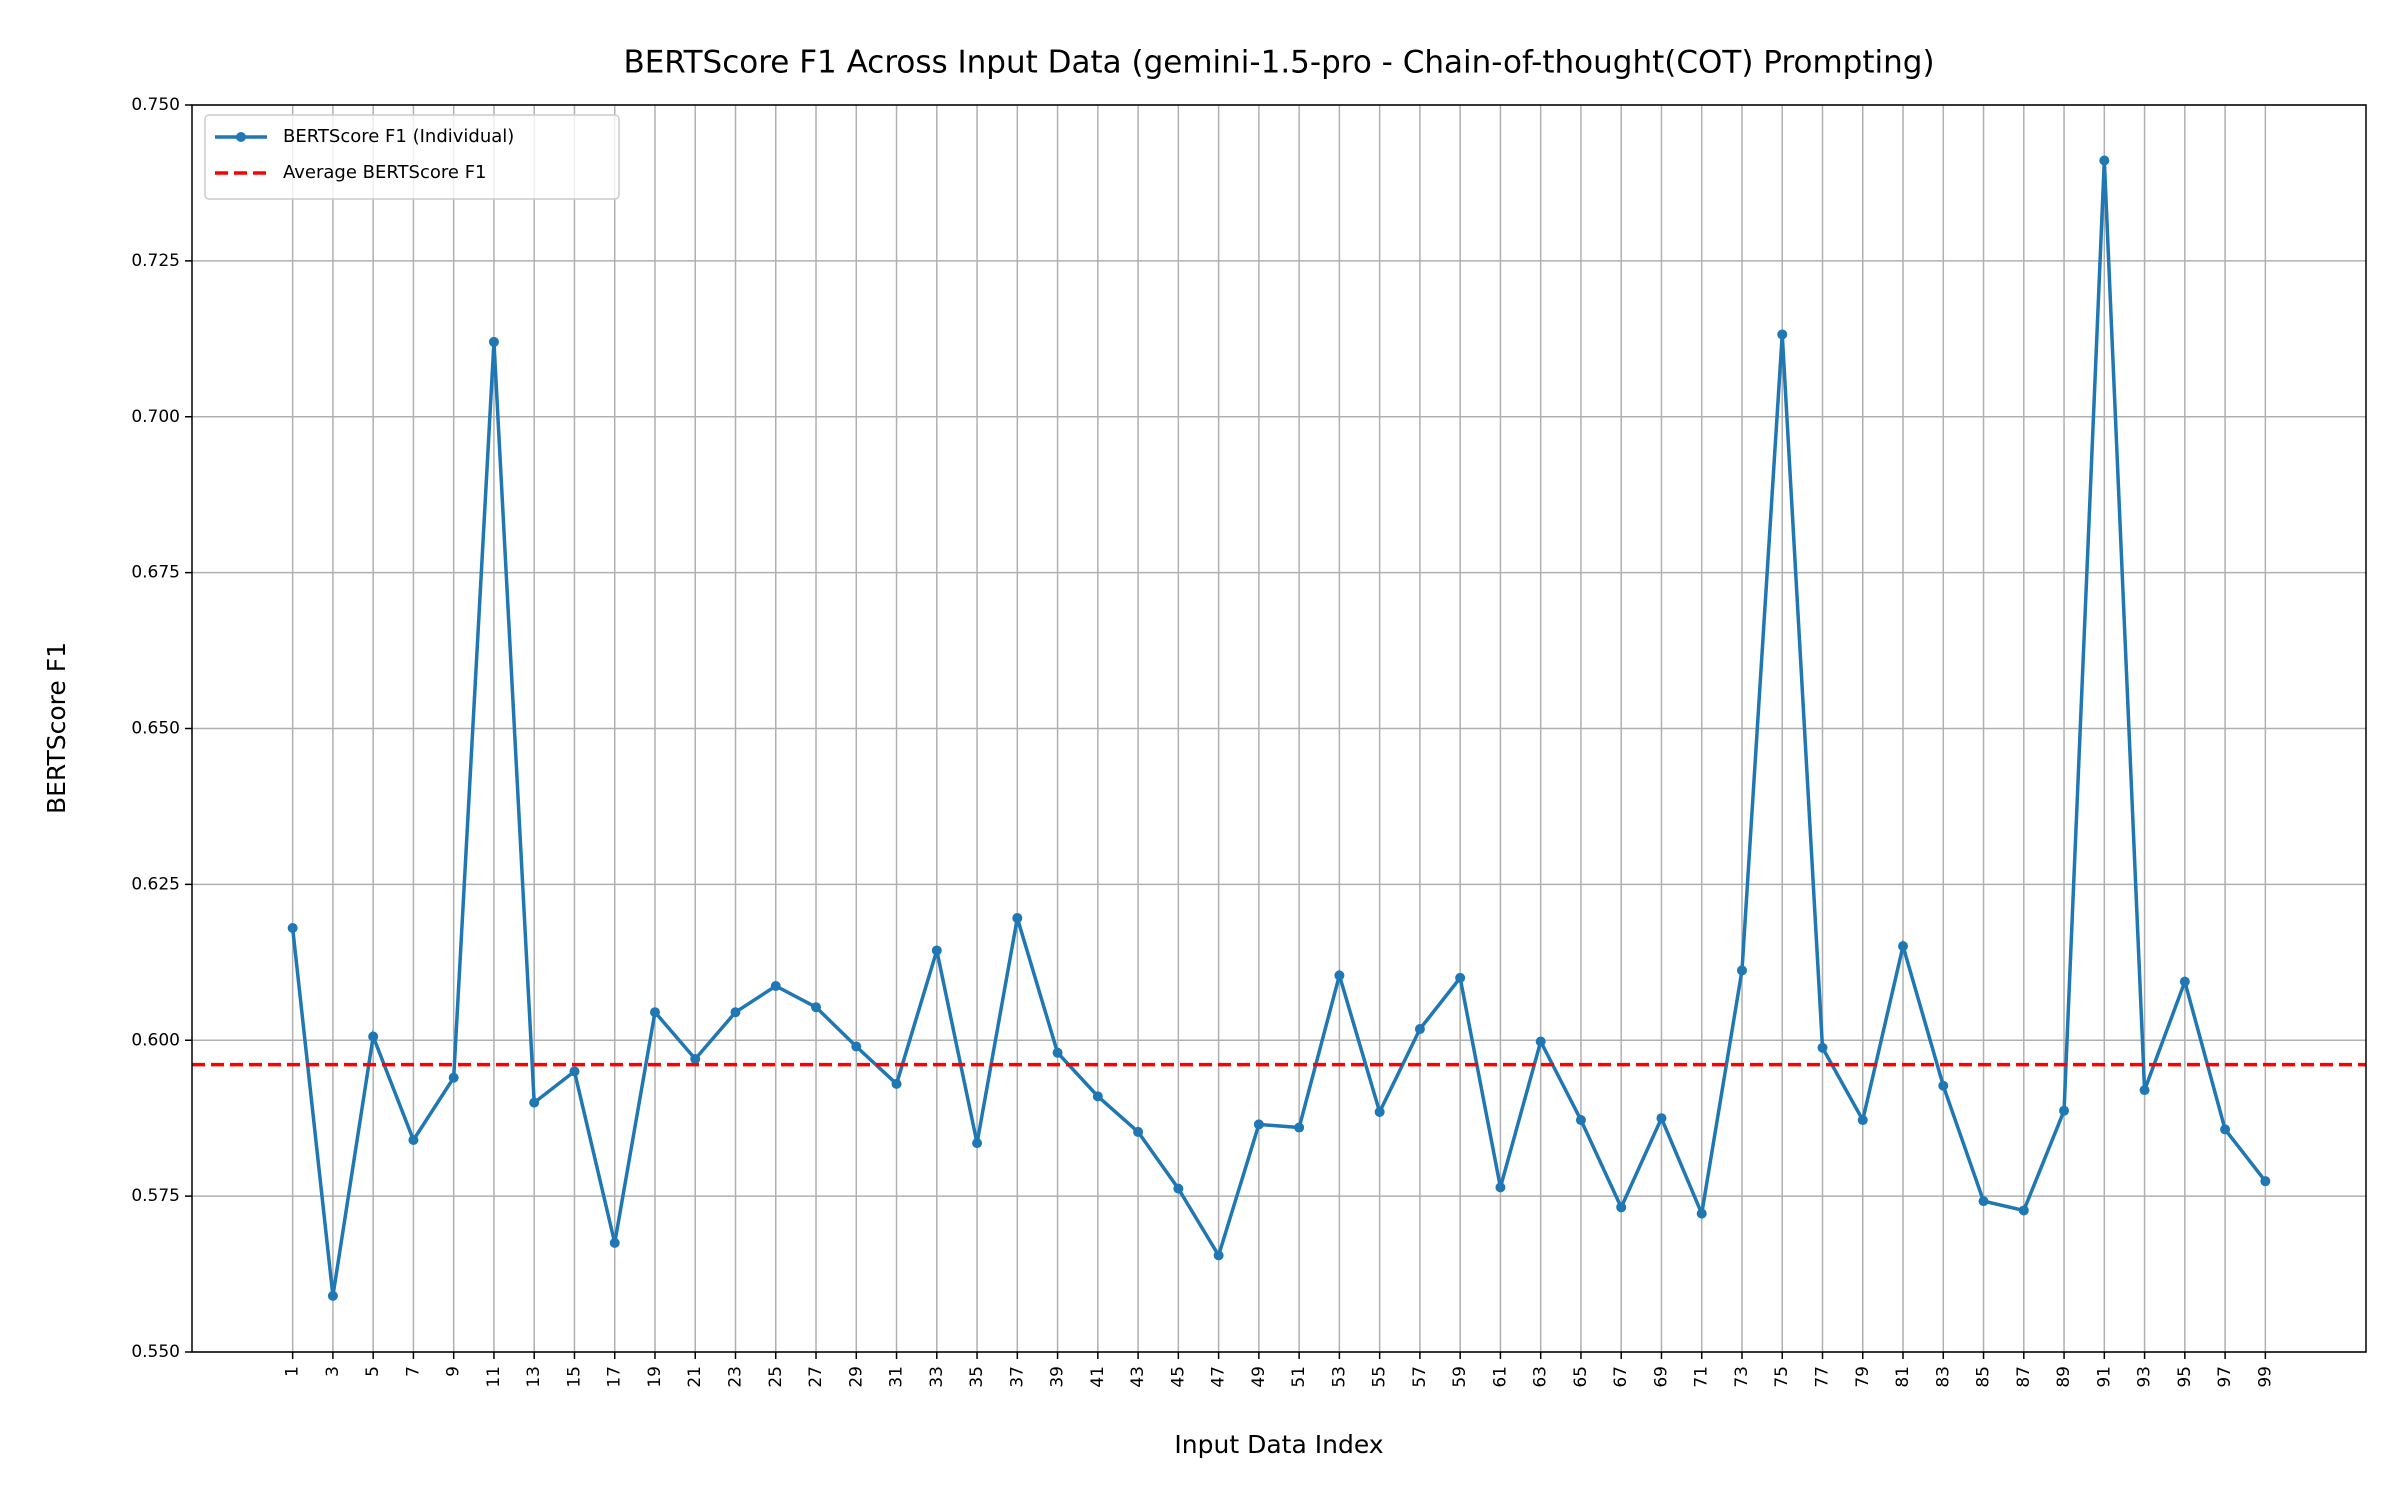 Image resolution: width=2400 pixels, height=1500 pixels. I want to click on x-tick-label: 35, so click(977, 1377).